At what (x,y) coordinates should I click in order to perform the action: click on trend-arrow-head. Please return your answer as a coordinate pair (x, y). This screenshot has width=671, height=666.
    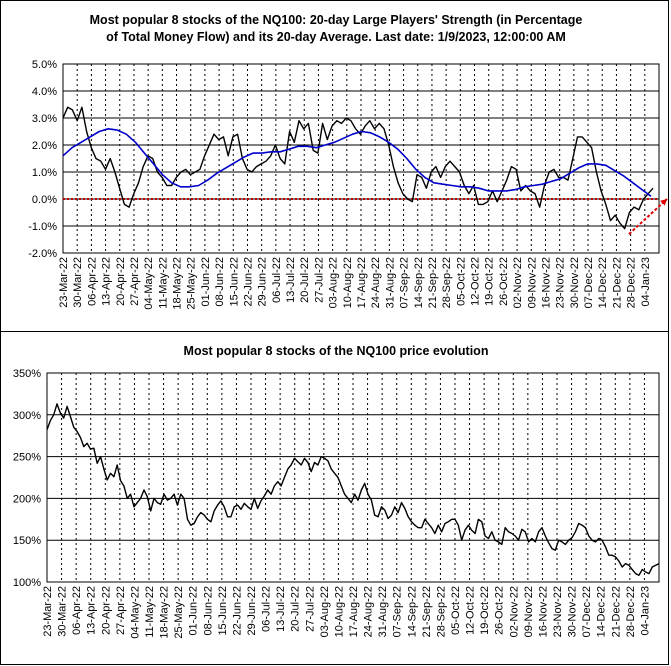
    Looking at the image, I should click on (663, 202).